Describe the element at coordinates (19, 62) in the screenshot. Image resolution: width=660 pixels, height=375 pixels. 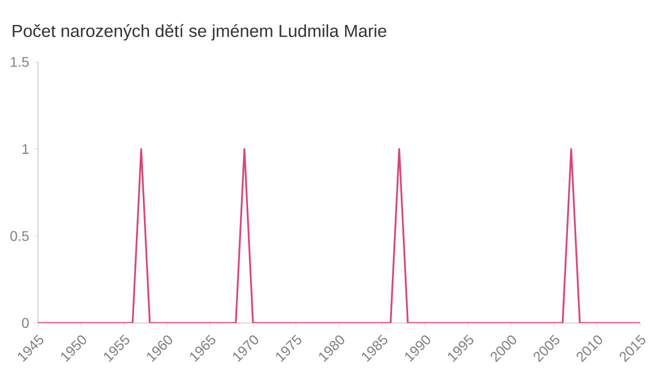
I see `y-tick-label: 1.5` at that location.